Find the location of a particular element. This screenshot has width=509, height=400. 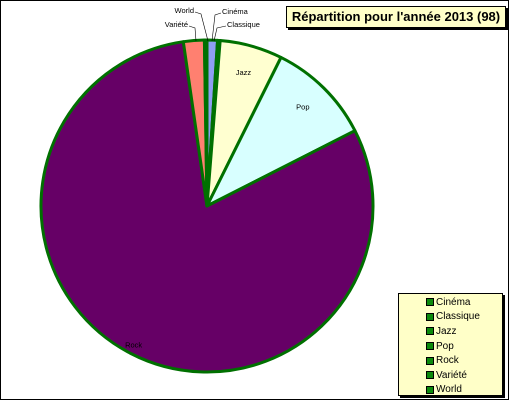

pie-slice-world is located at coordinates (205, 123).